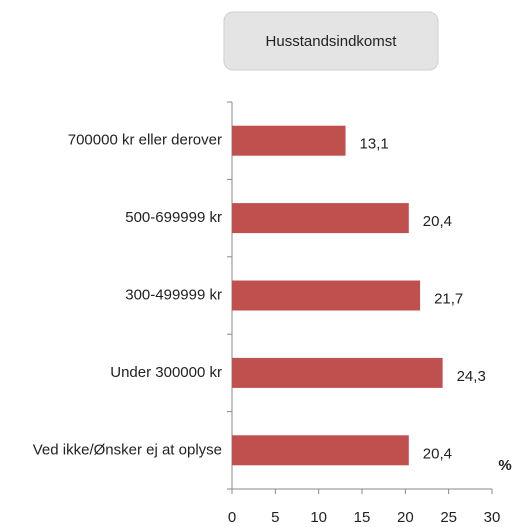 The image size is (515, 527). Describe the element at coordinates (405, 517) in the screenshot. I see `x-tick-label: 20` at that location.